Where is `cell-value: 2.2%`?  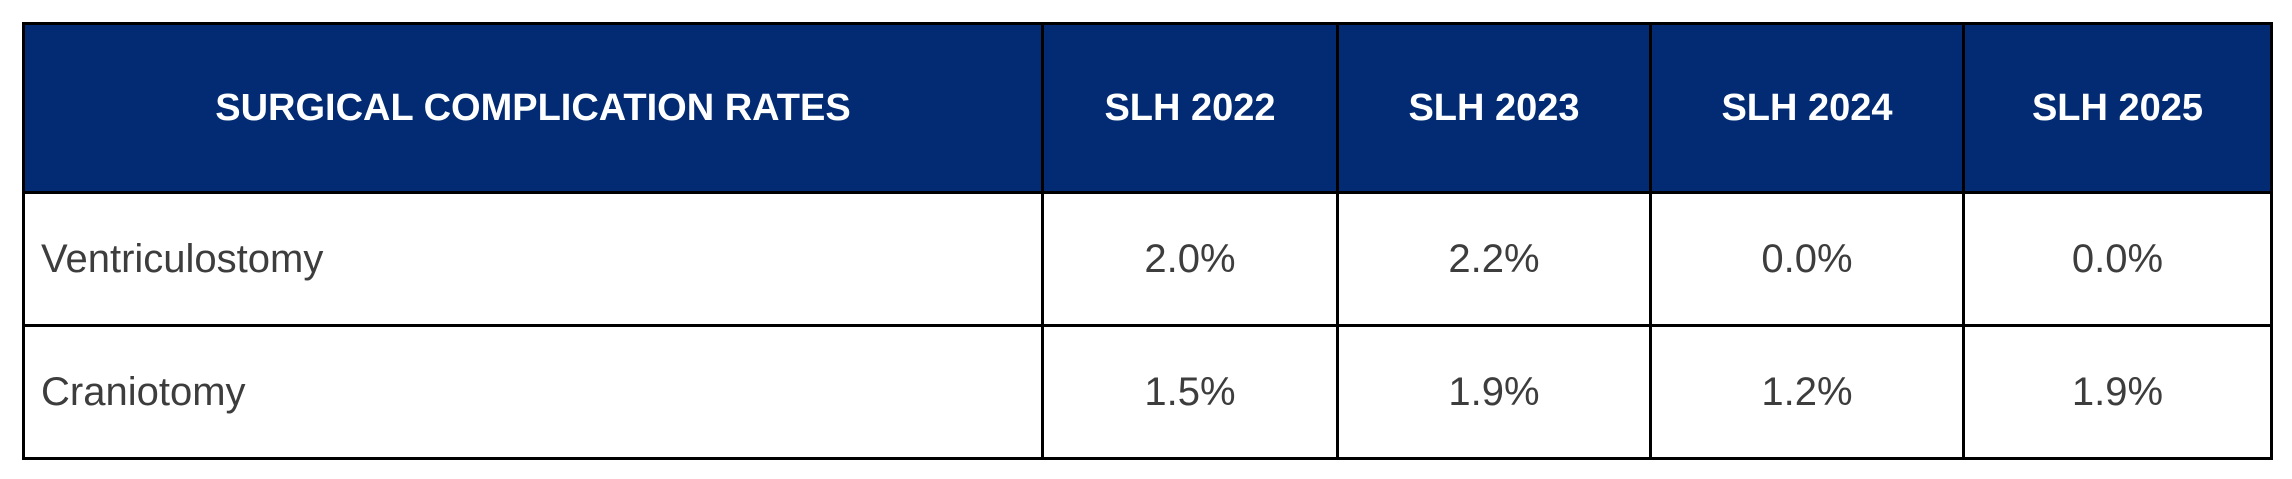 cell-value: 2.2% is located at coordinates (1494, 259).